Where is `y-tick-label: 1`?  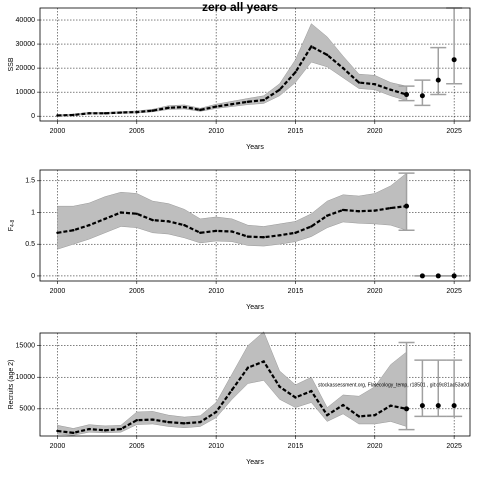 y-tick-label: 1 is located at coordinates (33, 212).